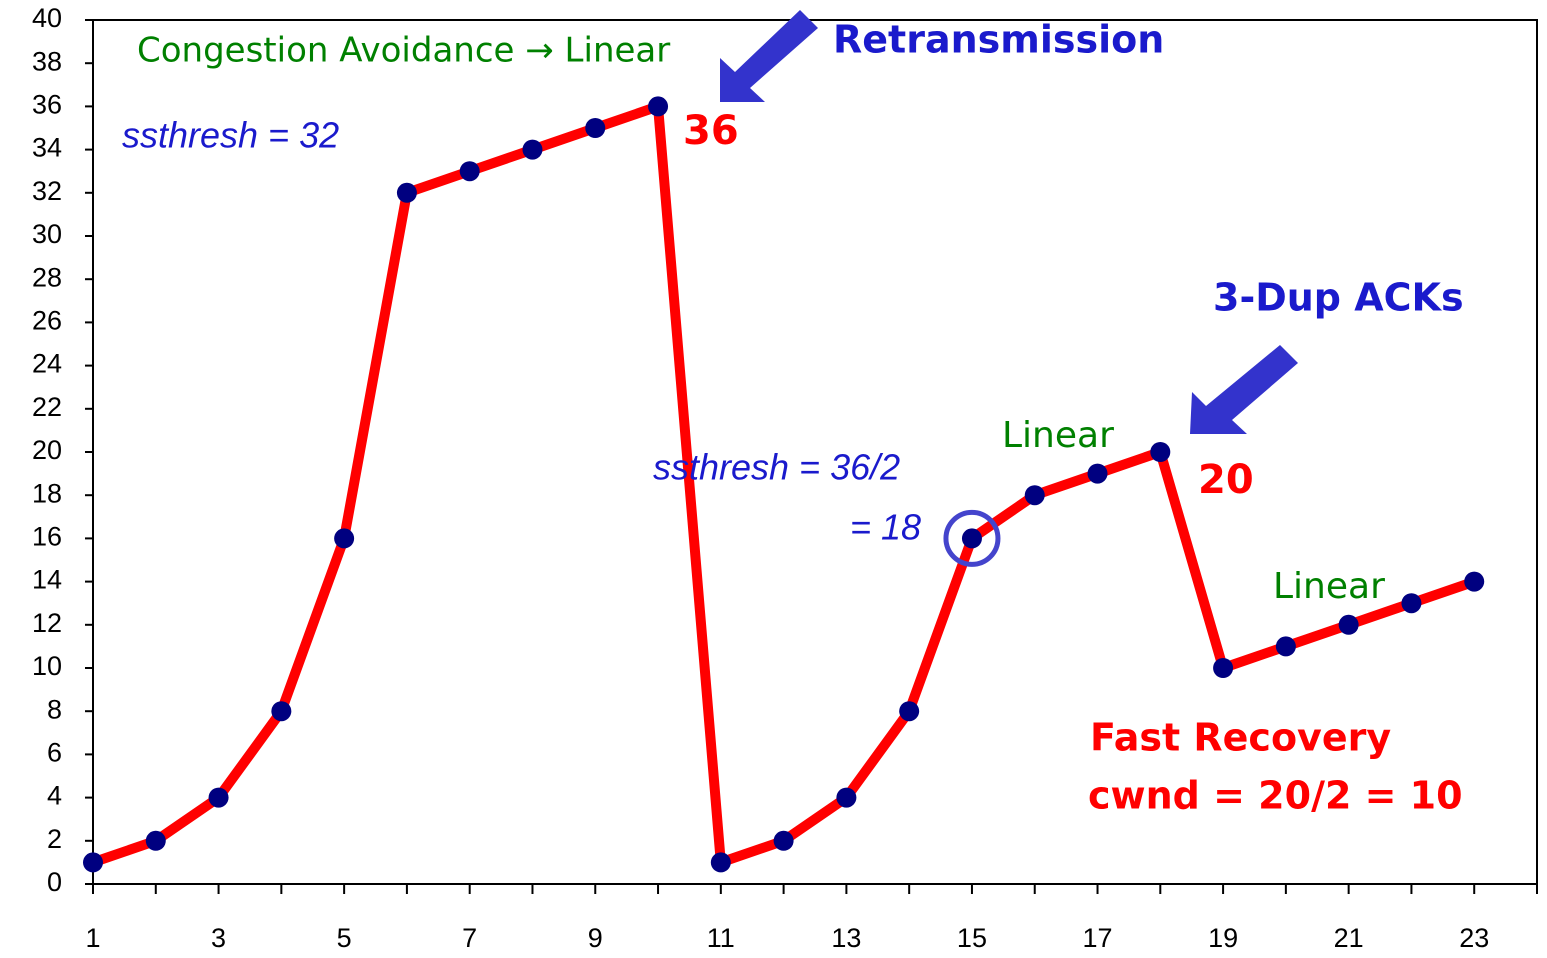 Image resolution: width=1547 pixels, height=958 pixels. What do you see at coordinates (47, 18) in the screenshot?
I see `y-tick-label: 40` at bounding box center [47, 18].